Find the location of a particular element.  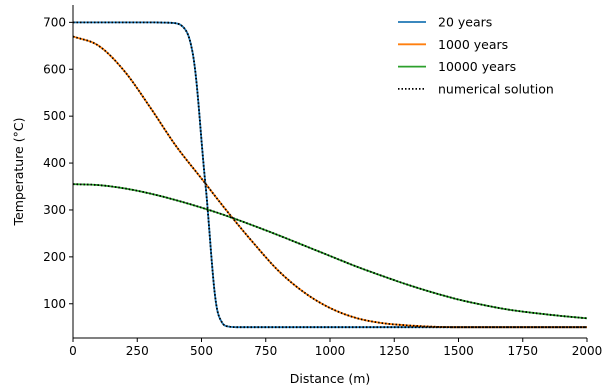

x-tick-label: 1750 is located at coordinates (522, 351).